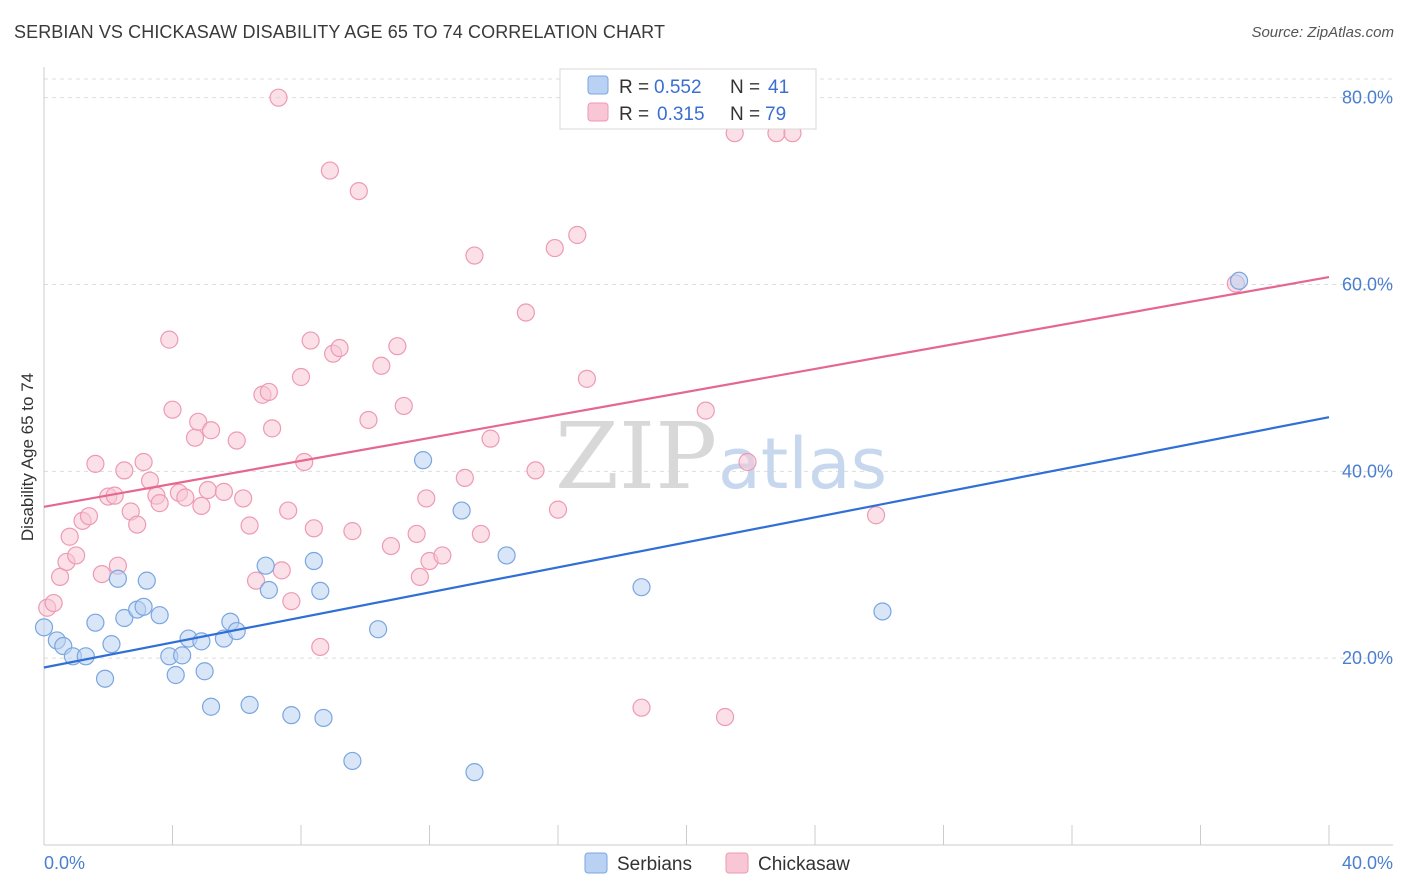  I want to click on watermark: ZIP atlas, so click(721, 456).